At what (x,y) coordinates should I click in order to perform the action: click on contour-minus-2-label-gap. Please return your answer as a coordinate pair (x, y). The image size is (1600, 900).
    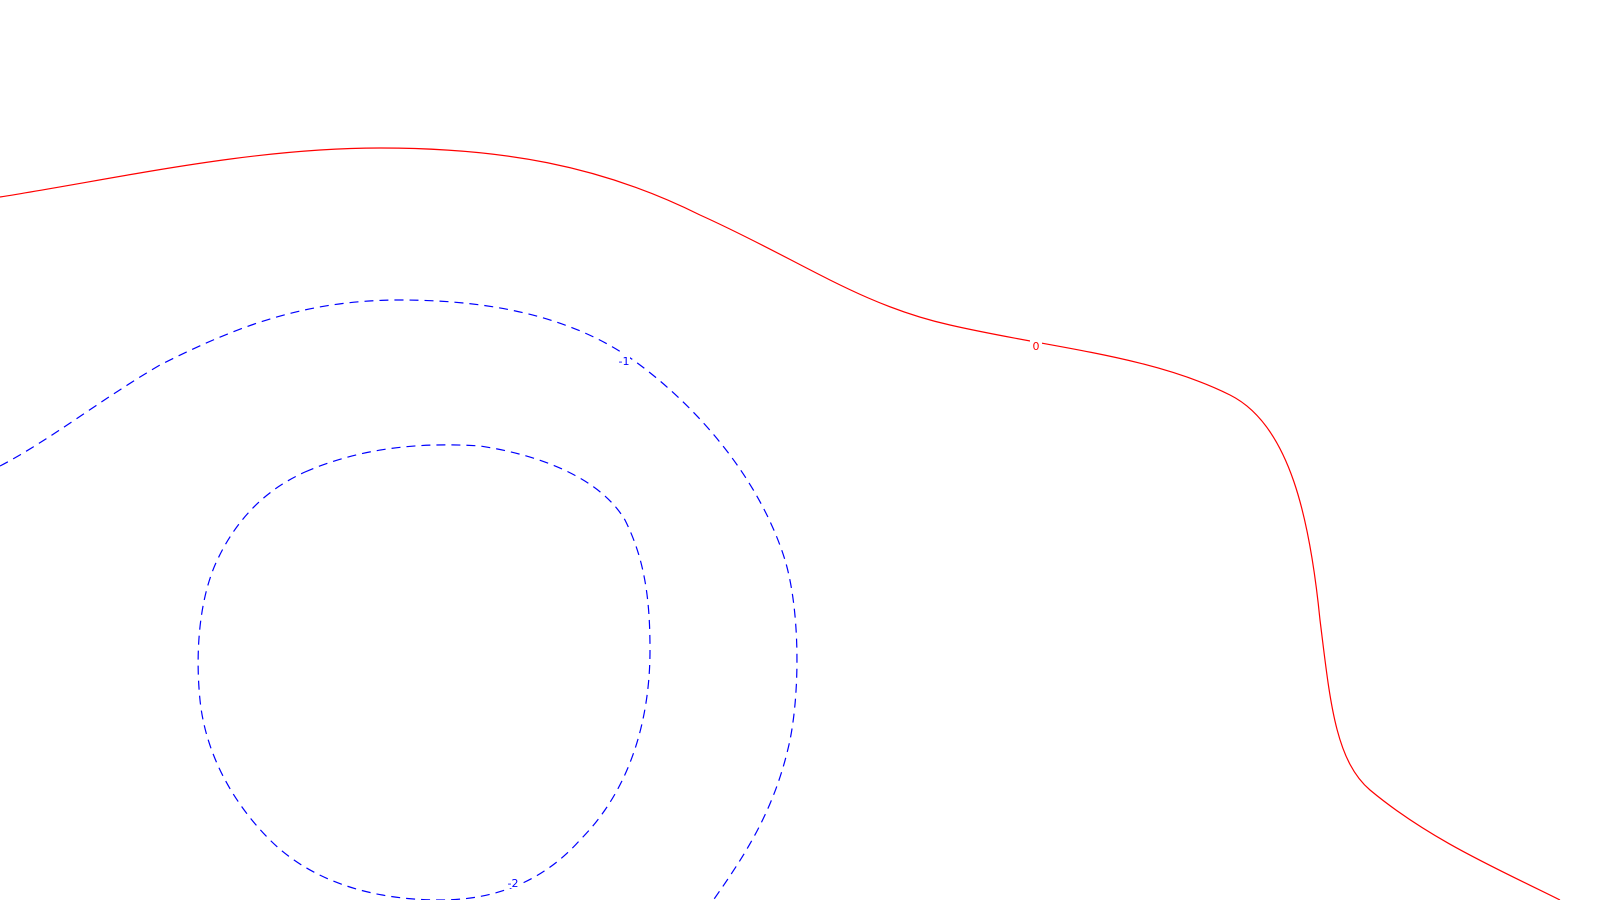
    Looking at the image, I should click on (512, 882).